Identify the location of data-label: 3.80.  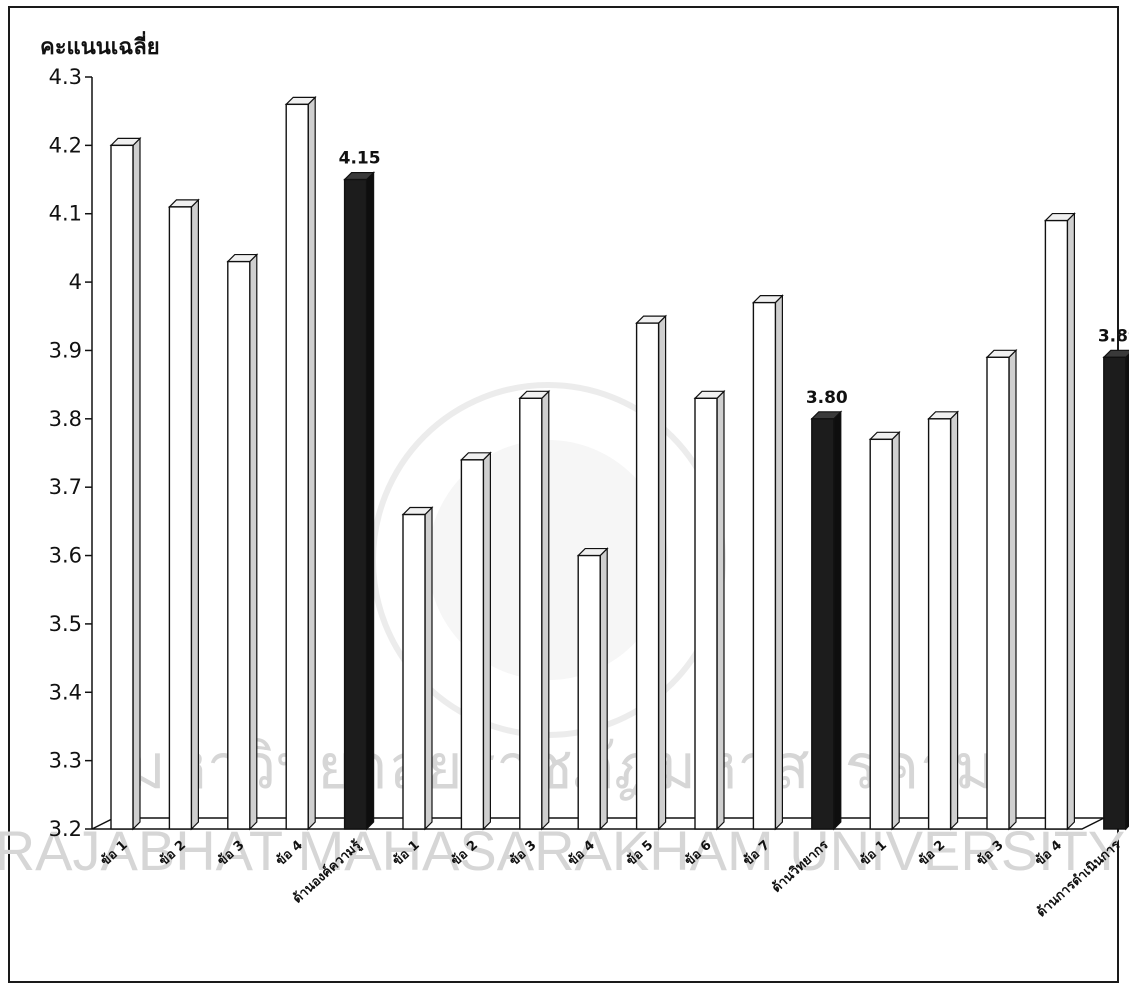
(827, 398).